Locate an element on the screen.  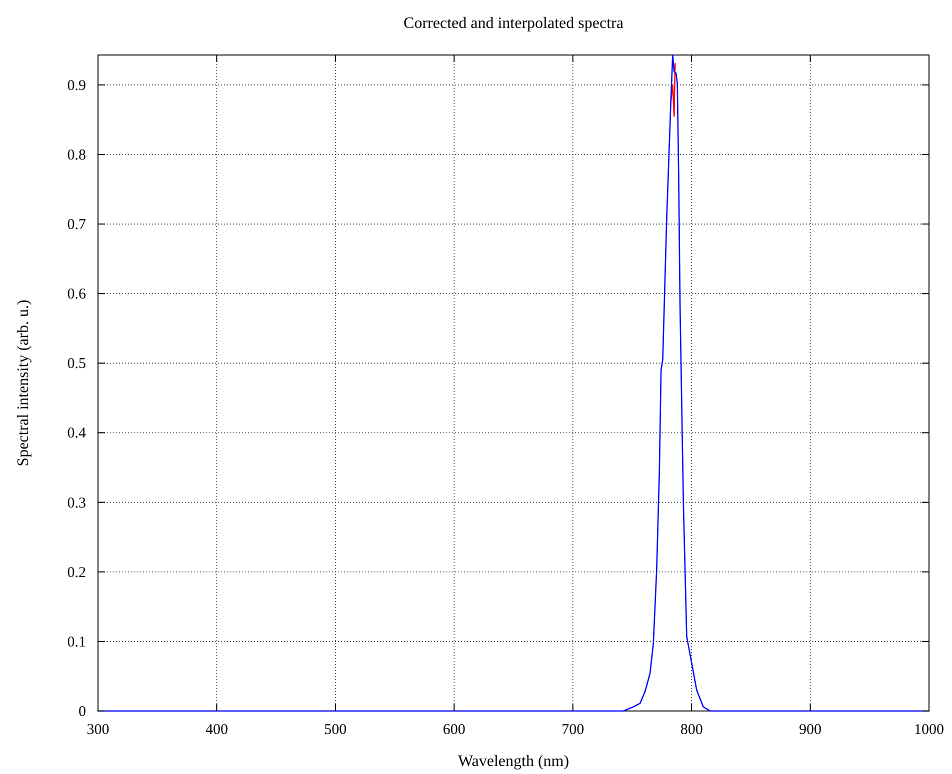
y-tick-label: 0.6 is located at coordinates (76, 294).